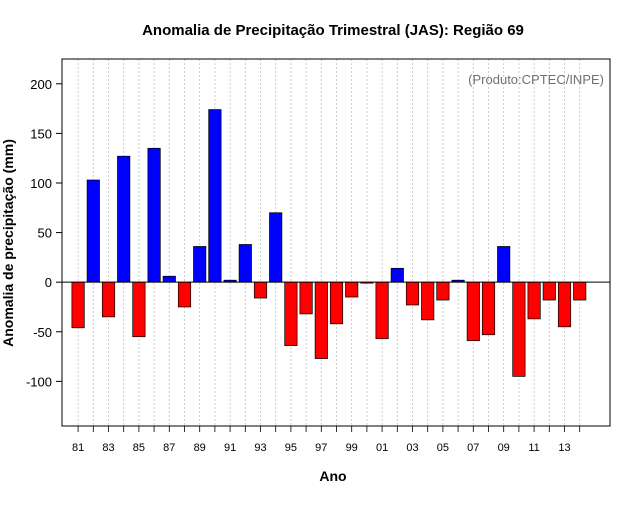  Describe the element at coordinates (534, 300) in the screenshot. I see `bar-2011` at that location.